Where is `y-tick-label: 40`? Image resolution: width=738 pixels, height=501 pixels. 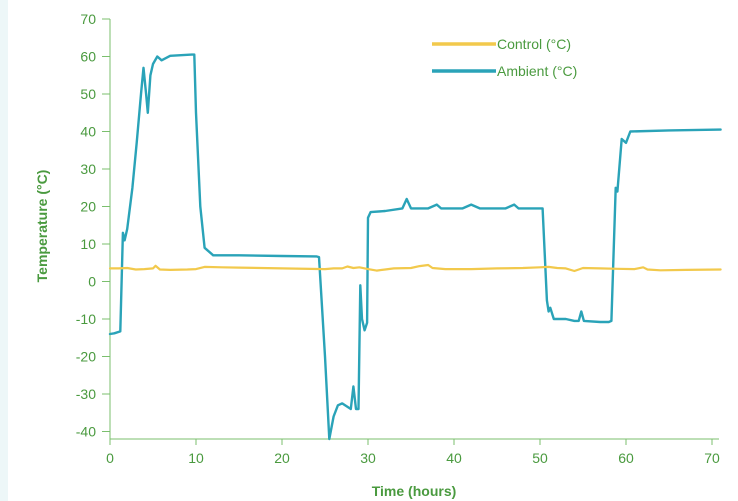 y-tick-label: 40 is located at coordinates (88, 132).